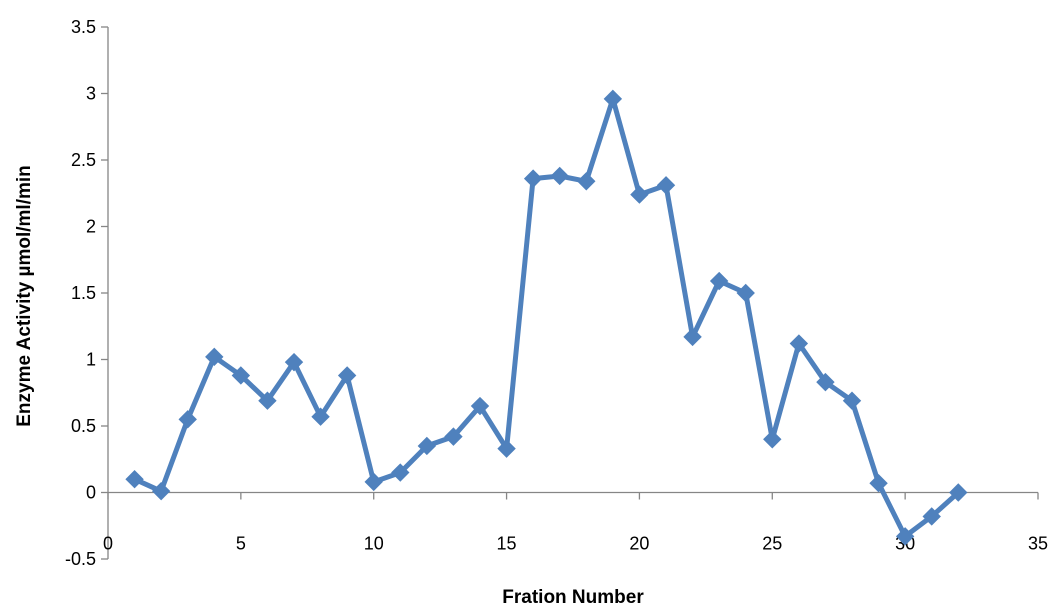 This screenshot has width=1053, height=611. What do you see at coordinates (1038, 544) in the screenshot?
I see `x-tick-label: 35` at bounding box center [1038, 544].